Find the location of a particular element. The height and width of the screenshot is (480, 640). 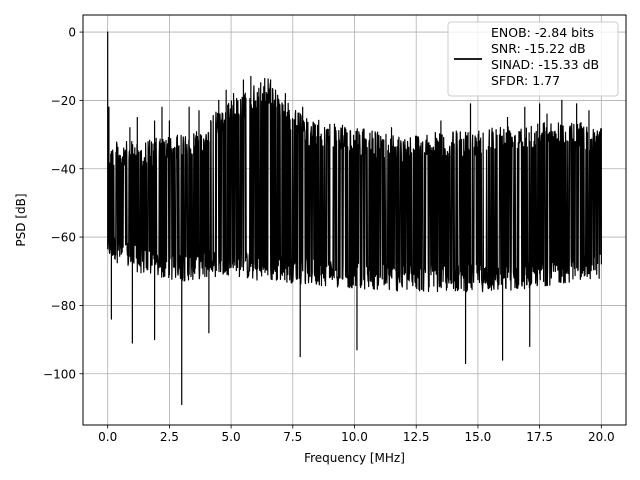

x-tick-label: 5.0 is located at coordinates (231, 437).